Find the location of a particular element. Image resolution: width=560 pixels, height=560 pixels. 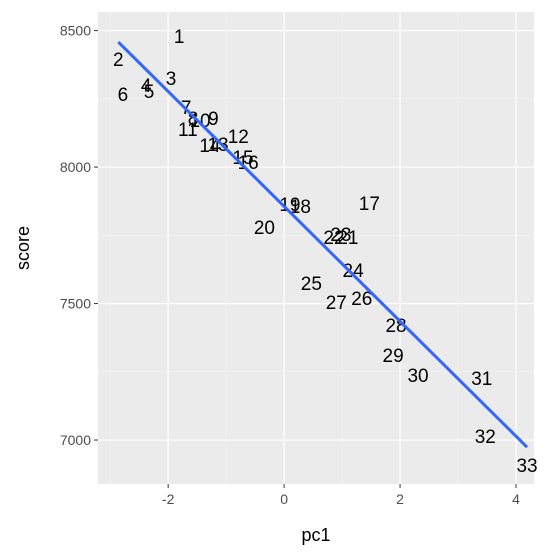

point-label: 18 is located at coordinates (300, 207).